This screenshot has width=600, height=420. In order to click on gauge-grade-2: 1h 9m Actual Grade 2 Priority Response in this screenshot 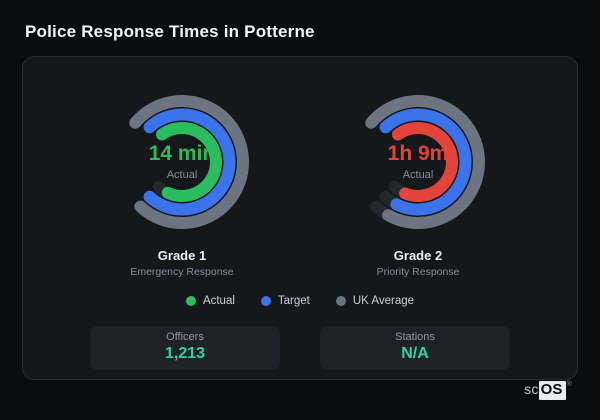, I will do `click(418, 182)`.